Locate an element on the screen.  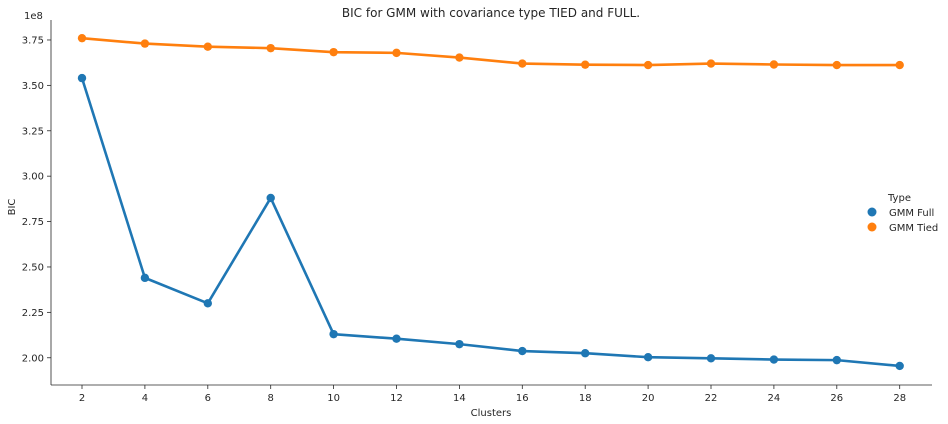
x-tick-label: 20 is located at coordinates (648, 398).